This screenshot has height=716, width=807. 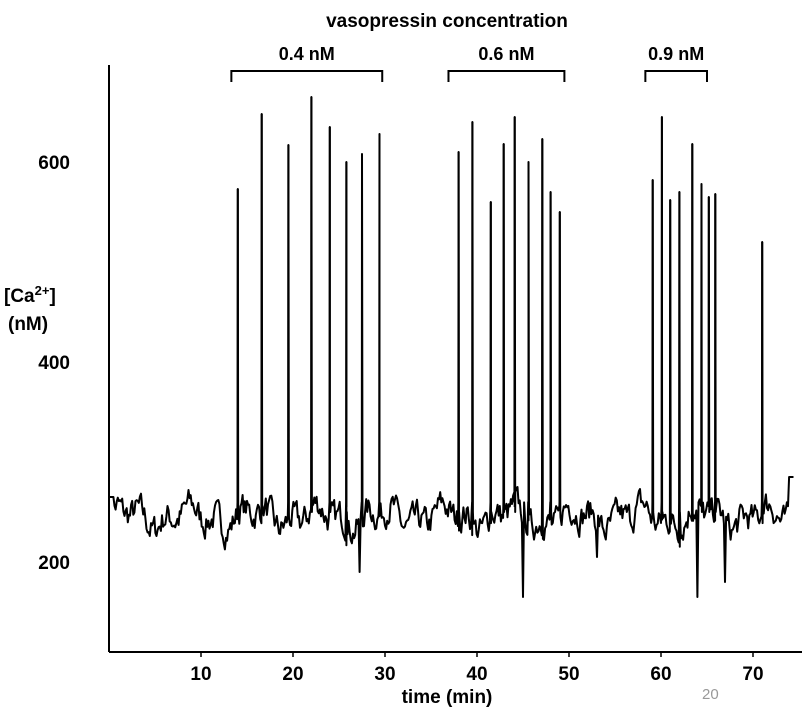 I want to click on y-axis-title-line1: [Ca2+], so click(x=30, y=295).